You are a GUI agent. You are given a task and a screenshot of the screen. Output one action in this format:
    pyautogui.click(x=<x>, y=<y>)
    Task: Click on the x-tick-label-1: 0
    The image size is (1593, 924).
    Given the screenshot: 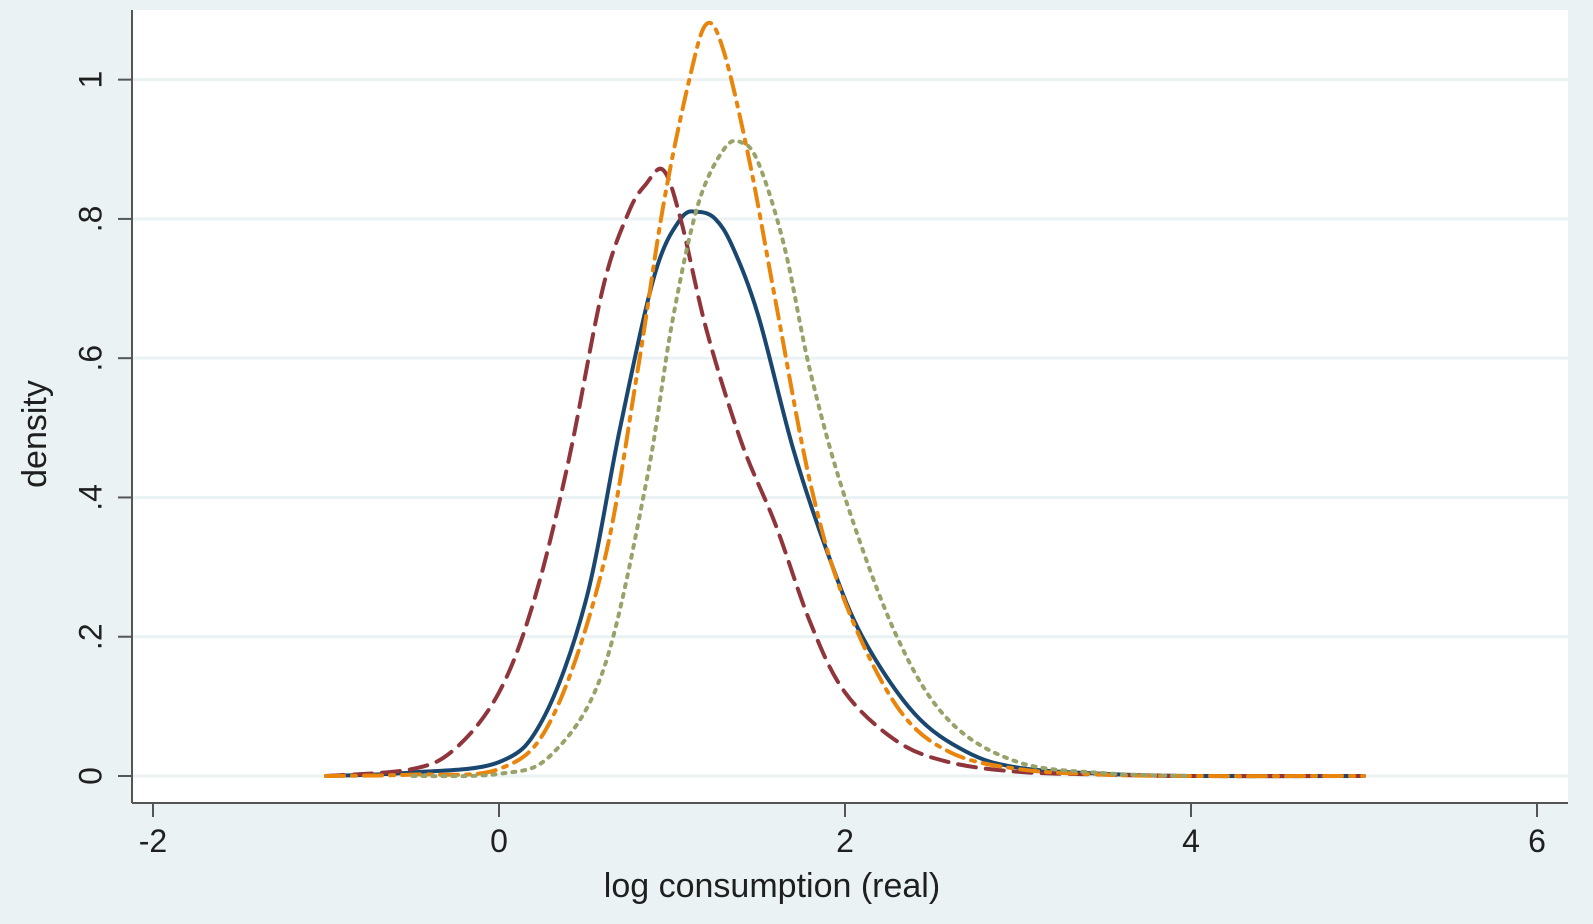 What is the action you would take?
    pyautogui.click(x=499, y=841)
    